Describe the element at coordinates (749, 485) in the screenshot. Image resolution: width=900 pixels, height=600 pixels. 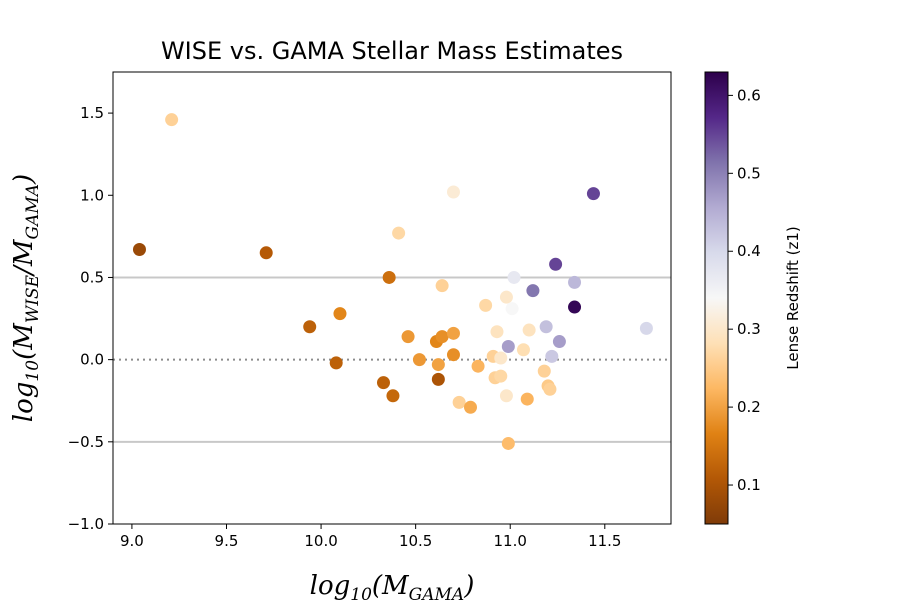
I see `colorbar-tick-label: 0.1` at that location.